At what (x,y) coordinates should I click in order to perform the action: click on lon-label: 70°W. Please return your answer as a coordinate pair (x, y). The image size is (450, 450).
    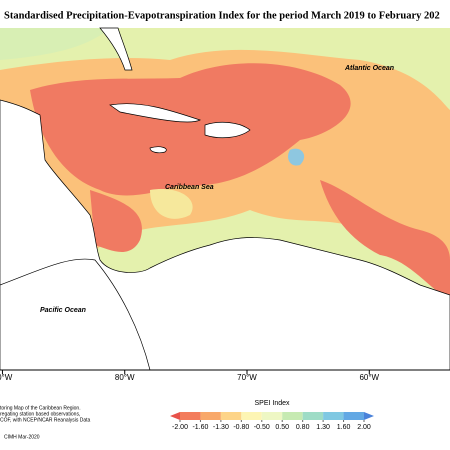
    Looking at the image, I should click on (247, 377).